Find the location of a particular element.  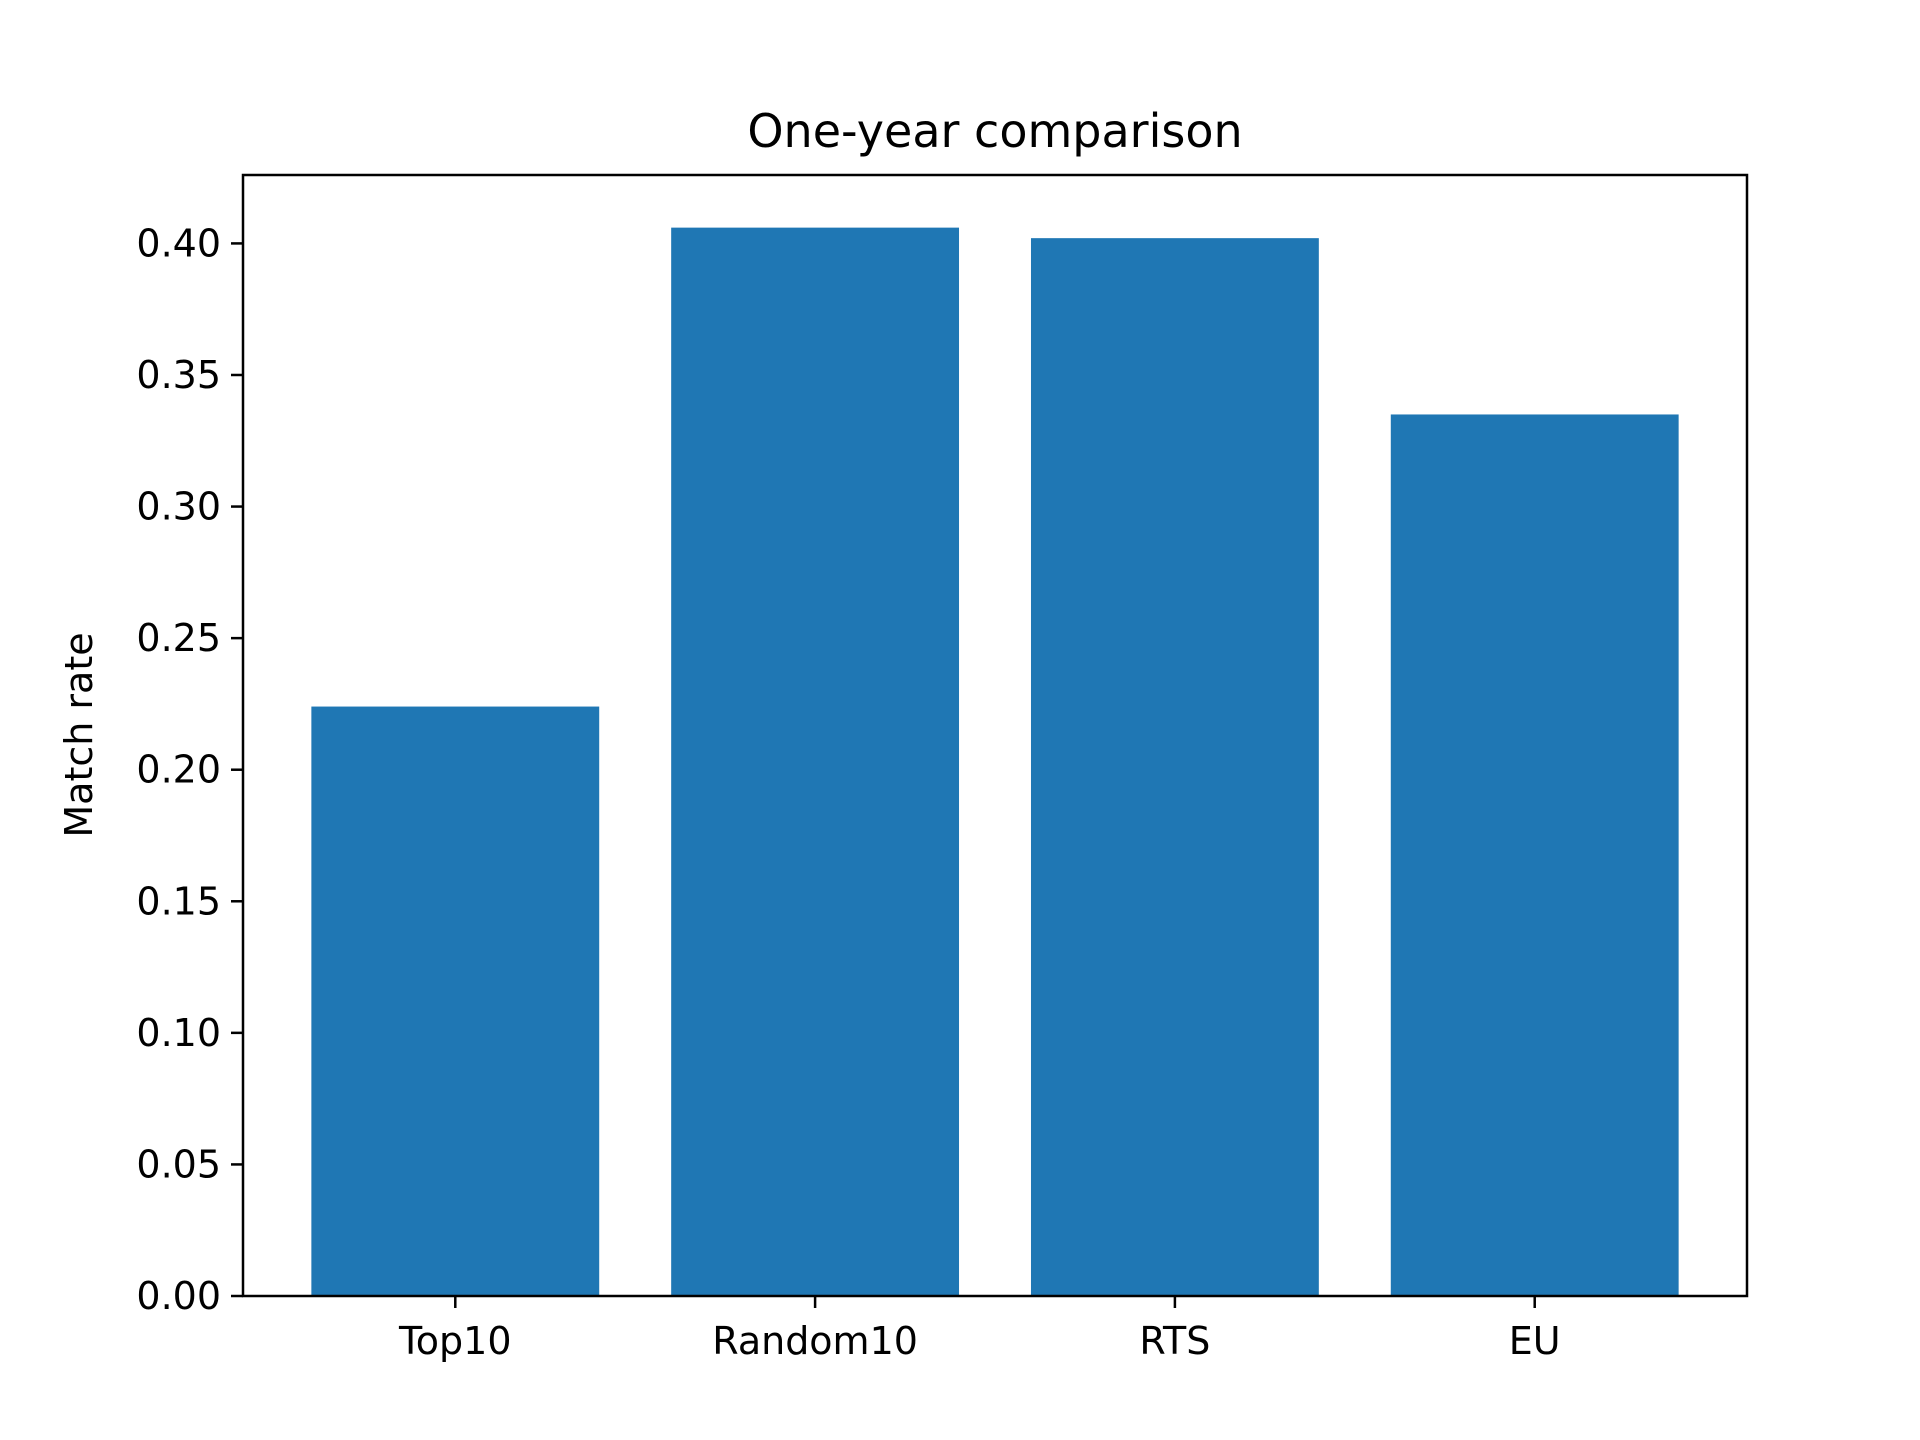

bar-eu is located at coordinates (1534, 855).